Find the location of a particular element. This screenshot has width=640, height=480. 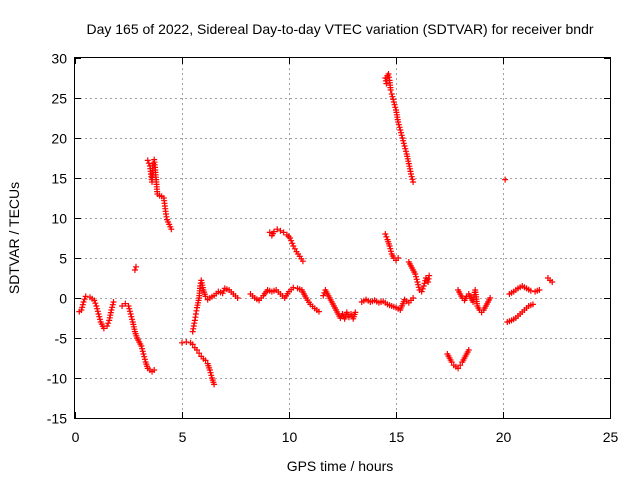

y-tick-label: 25 is located at coordinates (59, 99).